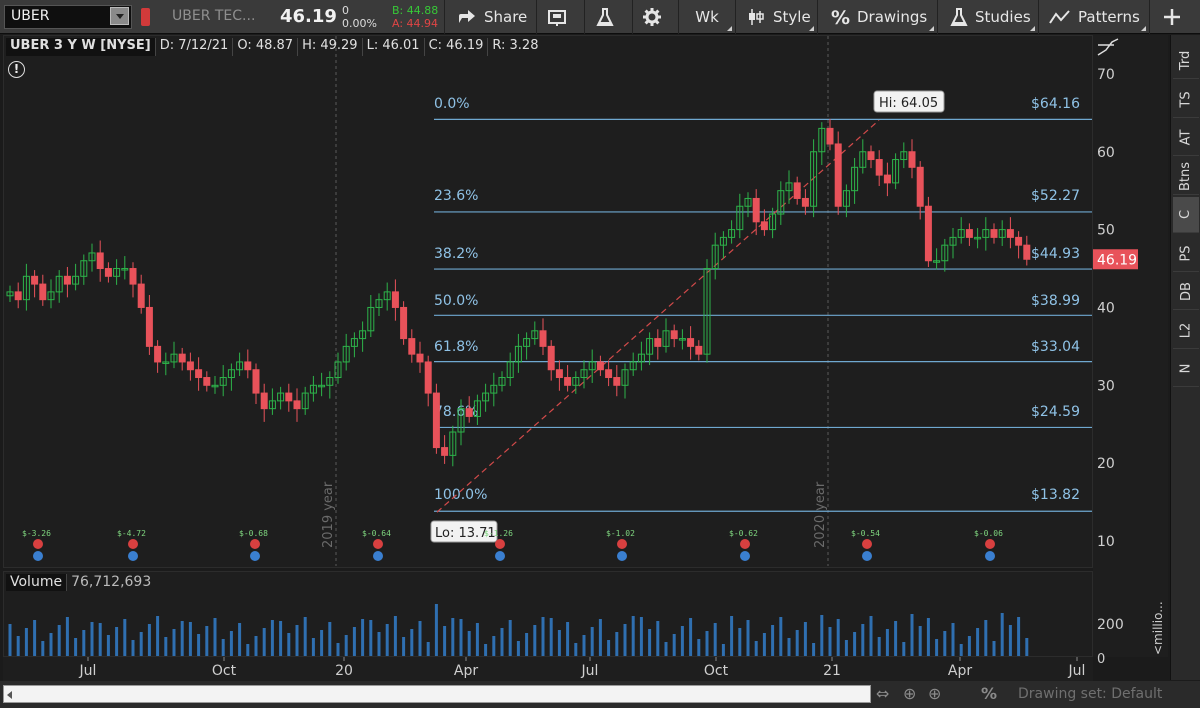 The width and height of the screenshot is (1200, 708). What do you see at coordinates (415, 10) in the screenshot?
I see `bid-price: B: 44.88` at bounding box center [415, 10].